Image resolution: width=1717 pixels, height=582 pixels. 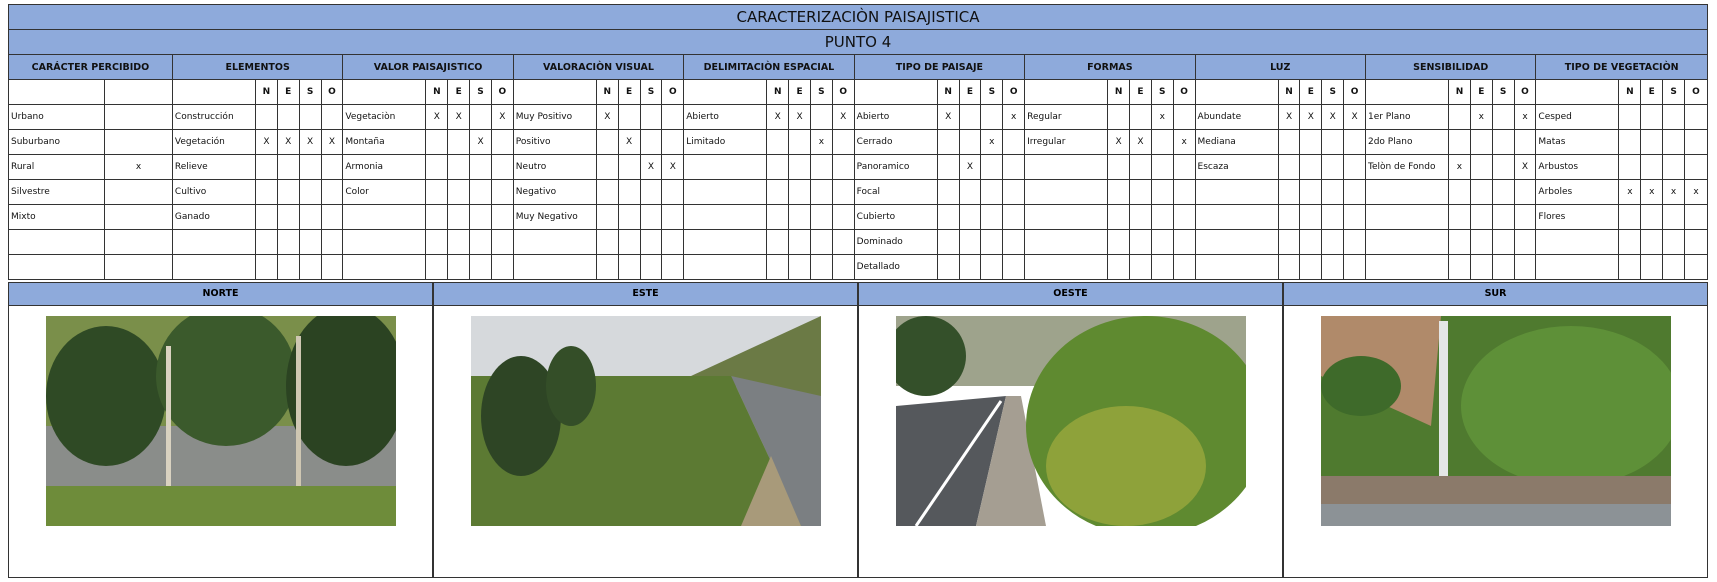 I want to click on photo-cell: ESTE, so click(x=645, y=430).